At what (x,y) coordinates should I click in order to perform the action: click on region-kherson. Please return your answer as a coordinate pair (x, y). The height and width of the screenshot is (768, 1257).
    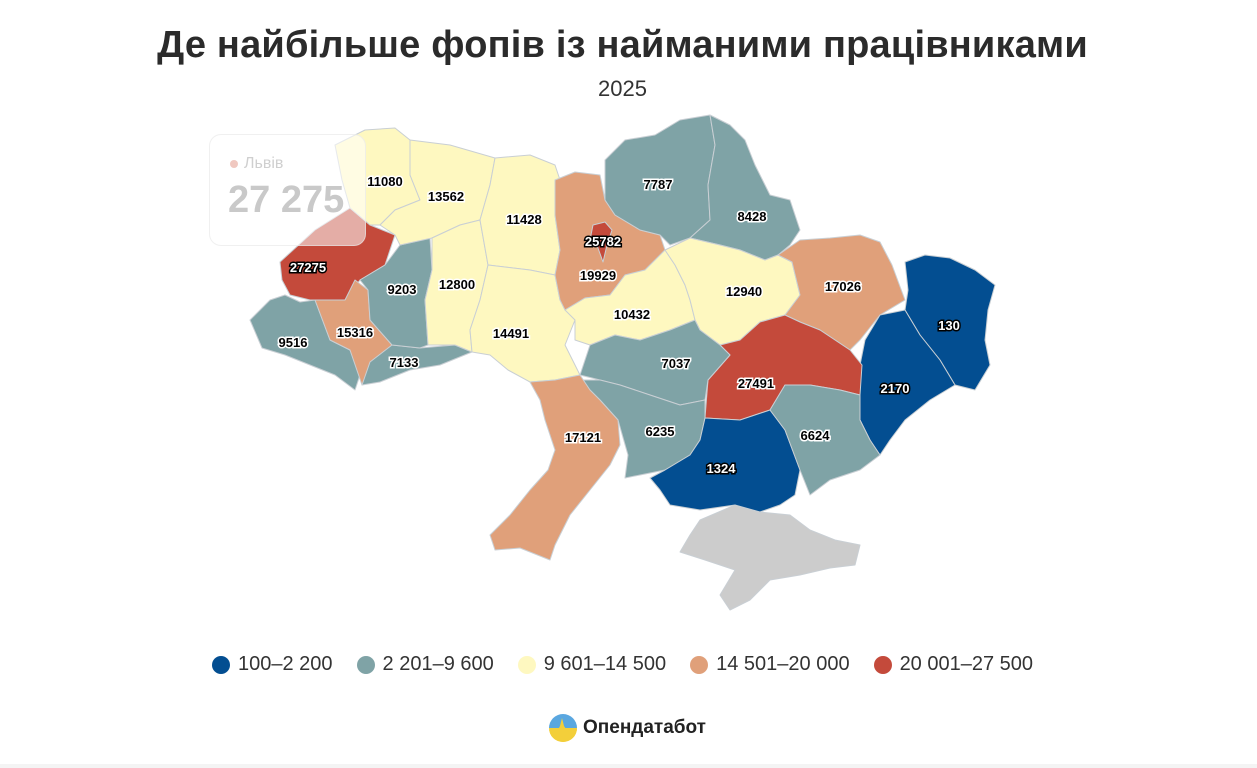
    Looking at the image, I should click on (725, 461).